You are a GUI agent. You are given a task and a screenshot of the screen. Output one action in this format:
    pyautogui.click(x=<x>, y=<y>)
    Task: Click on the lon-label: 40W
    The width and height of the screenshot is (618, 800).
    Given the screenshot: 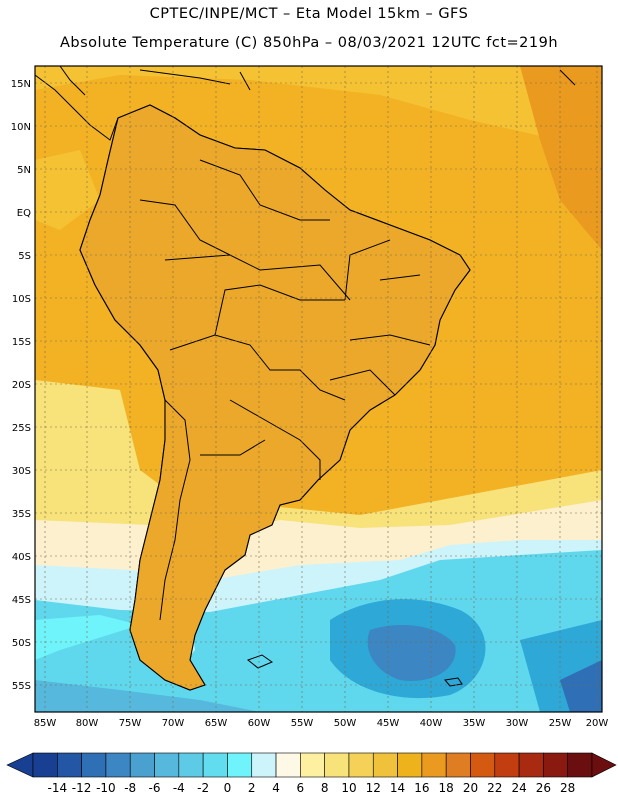 What is the action you would take?
    pyautogui.click(x=431, y=723)
    